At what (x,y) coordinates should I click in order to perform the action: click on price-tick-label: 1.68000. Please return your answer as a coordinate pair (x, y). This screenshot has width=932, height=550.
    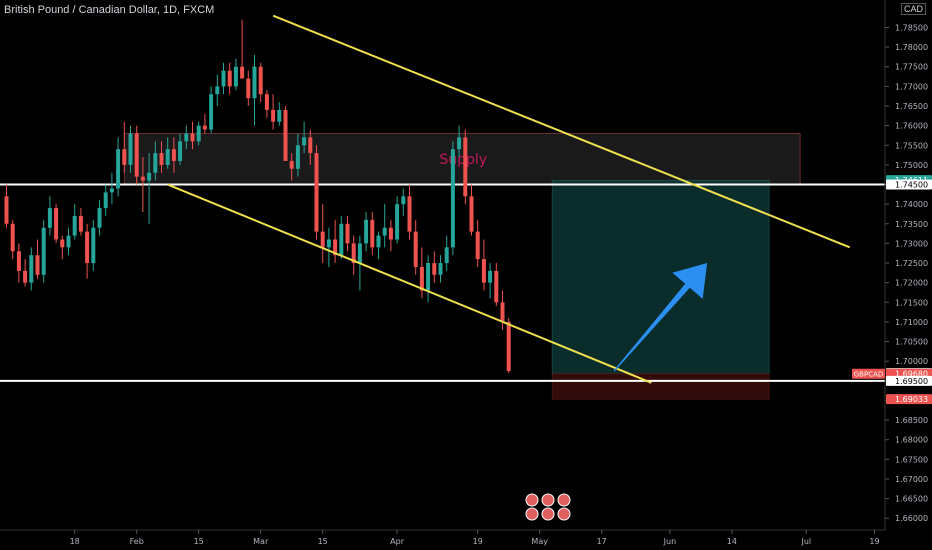
    Looking at the image, I should click on (911, 440).